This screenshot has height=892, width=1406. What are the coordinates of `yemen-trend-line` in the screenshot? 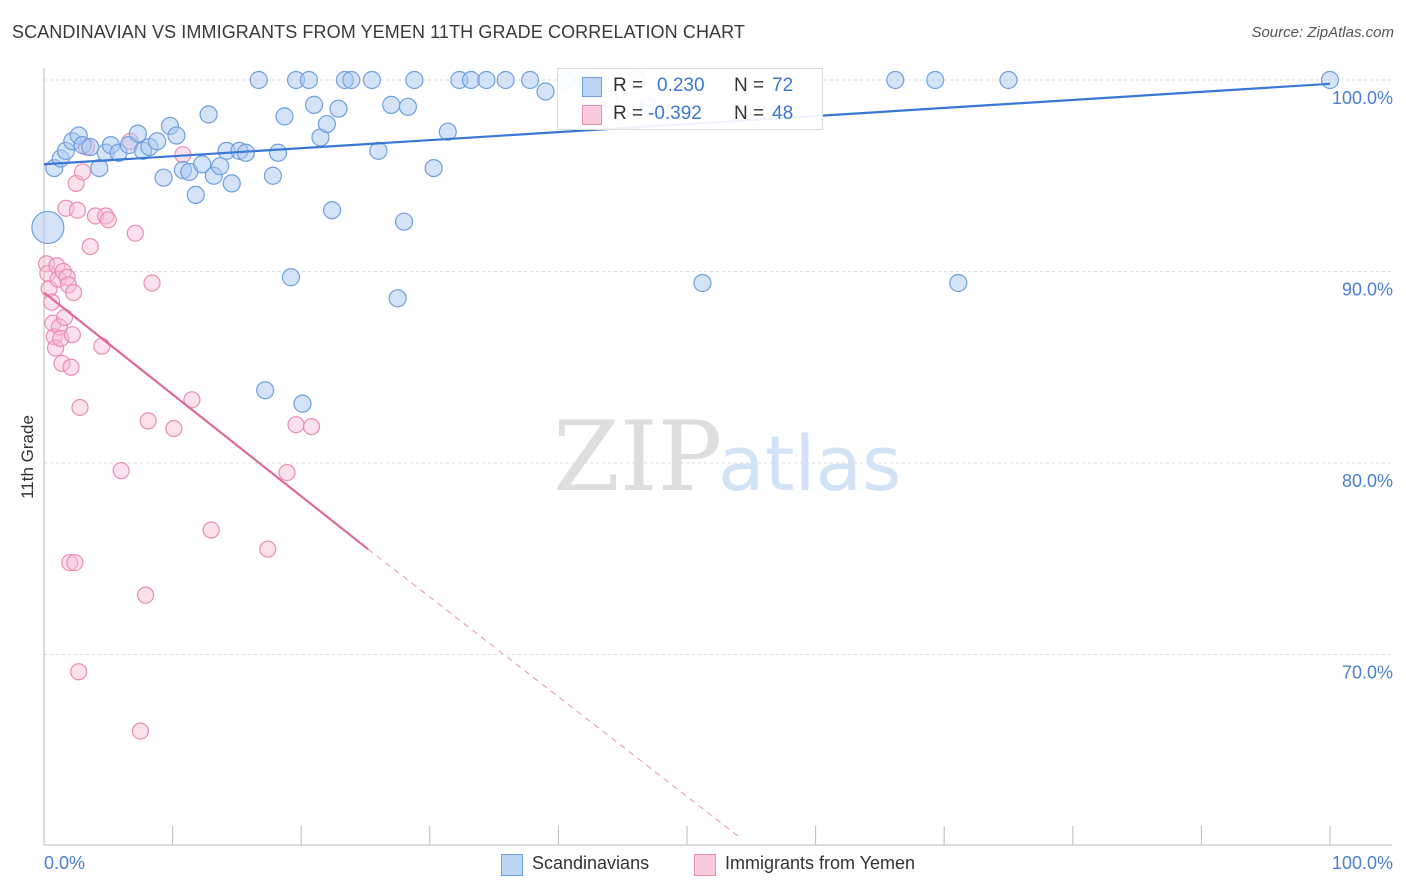 It's located at (206, 421).